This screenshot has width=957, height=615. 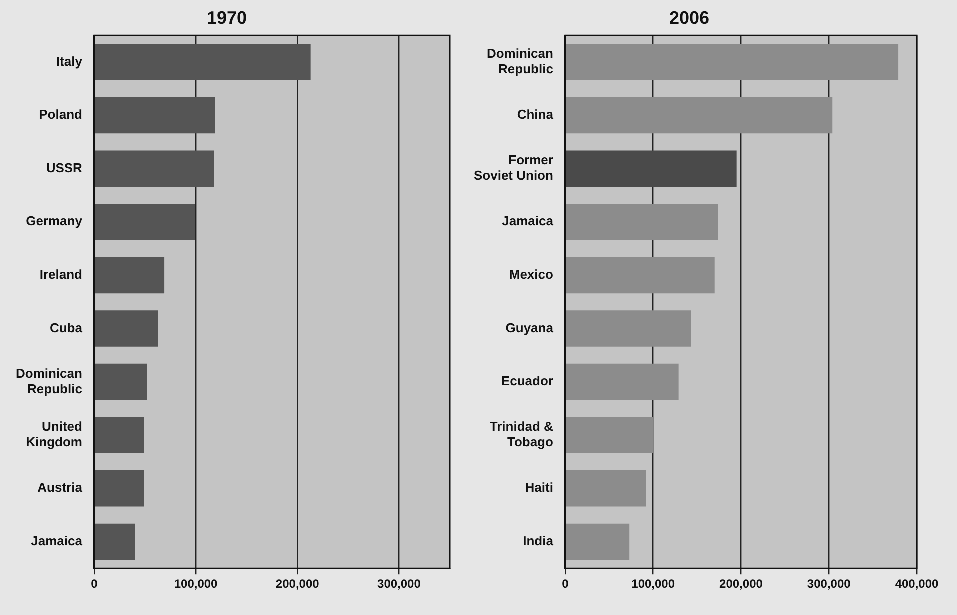 What do you see at coordinates (538, 541) in the screenshot?
I see `y-tick-label: India` at bounding box center [538, 541].